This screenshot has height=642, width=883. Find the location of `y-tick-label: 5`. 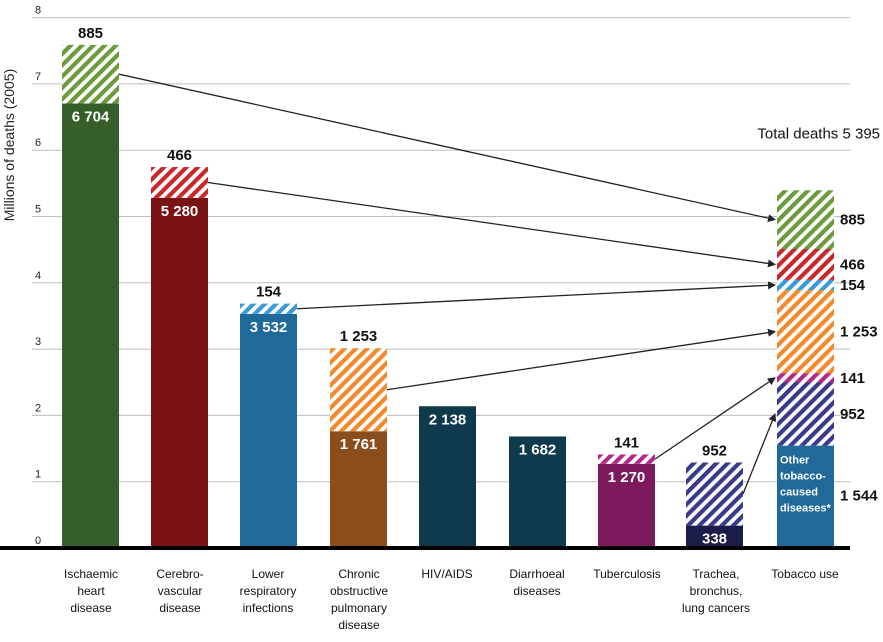

y-tick-label: 5 is located at coordinates (38, 210).